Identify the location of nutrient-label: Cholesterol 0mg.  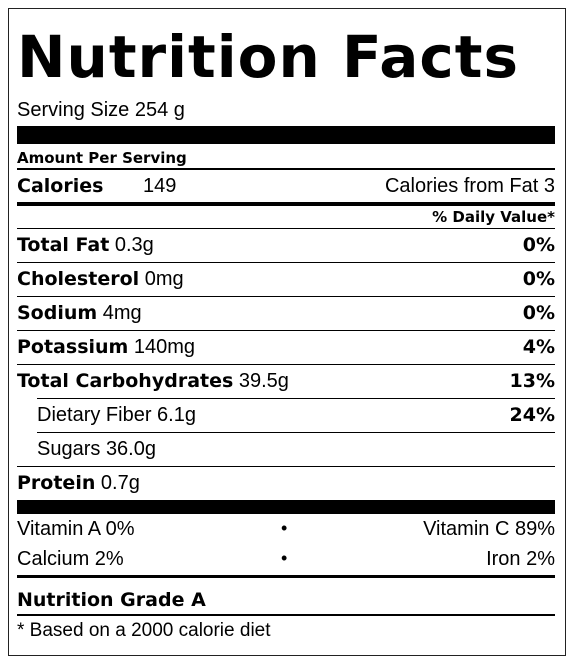
(100, 279).